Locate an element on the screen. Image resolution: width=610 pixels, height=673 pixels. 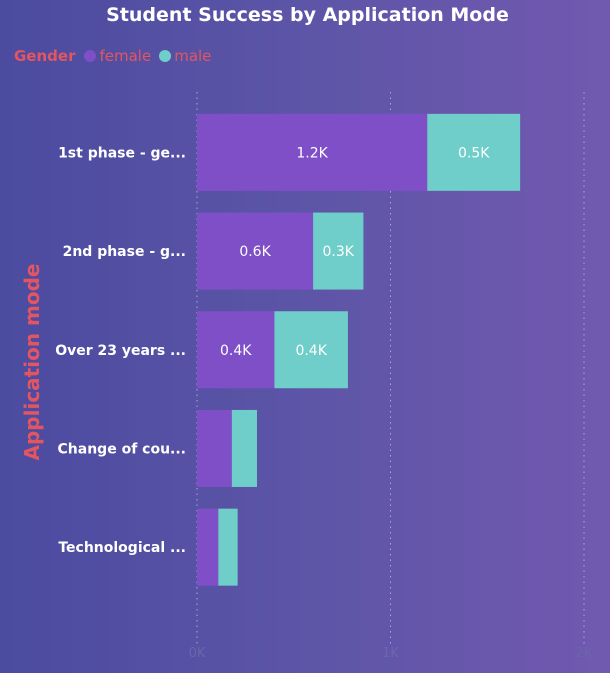
legend-item-male: male is located at coordinates (185, 56).